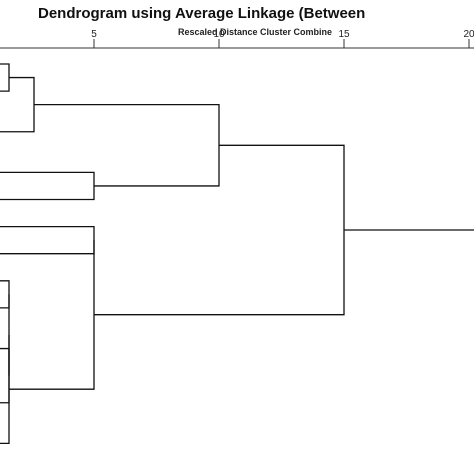 The height and width of the screenshot is (474, 474). What do you see at coordinates (17, 104) in the screenshot?
I see `dendrogram-link-c` at bounding box center [17, 104].